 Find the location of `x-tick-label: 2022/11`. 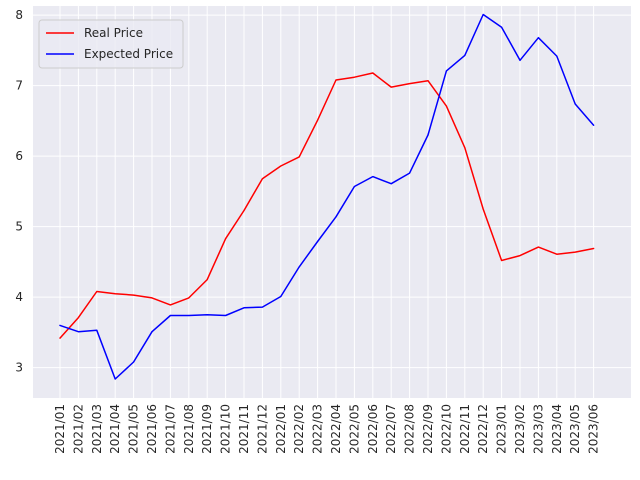

x-tick-label: 2022/11 is located at coordinates (465, 429).